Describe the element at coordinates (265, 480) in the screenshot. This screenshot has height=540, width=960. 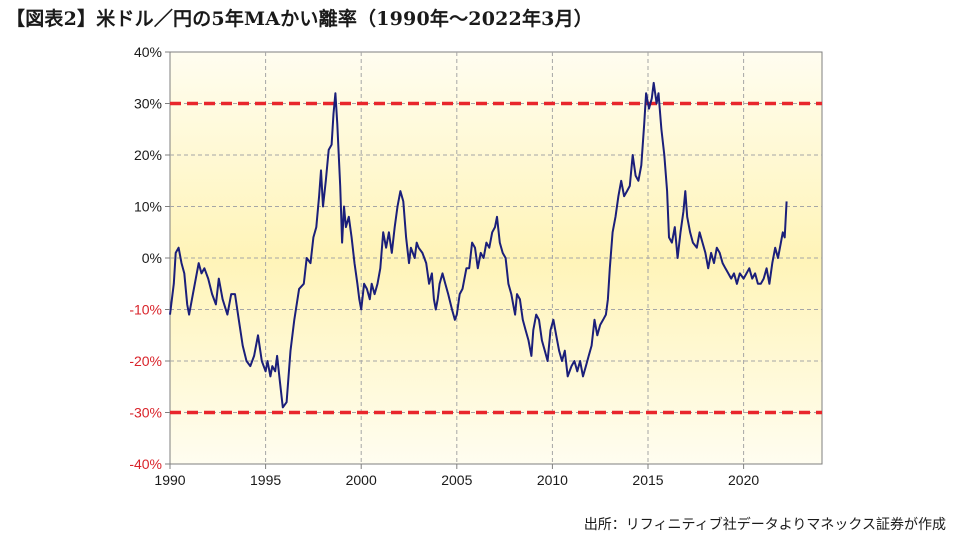
I see `x-tick-label: 1995` at that location.